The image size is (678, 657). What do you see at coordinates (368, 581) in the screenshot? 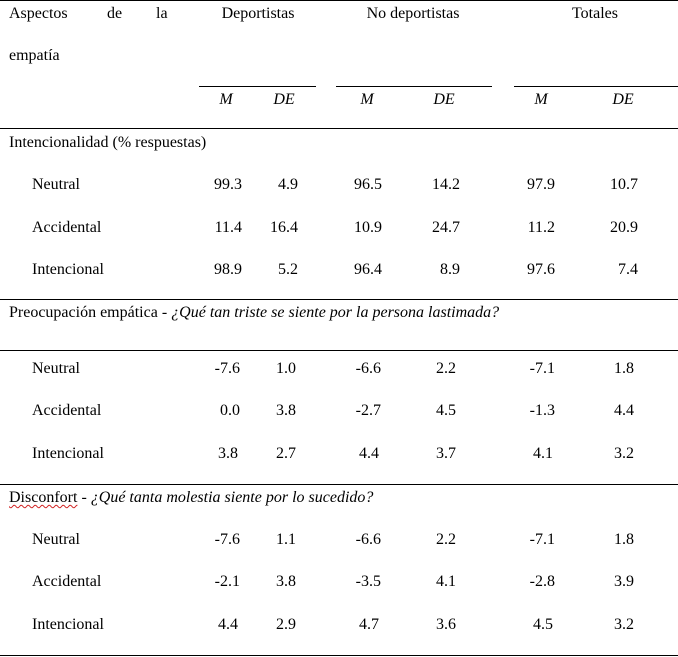
I see `cell-no-deportistas-m: -3.5` at bounding box center [368, 581].